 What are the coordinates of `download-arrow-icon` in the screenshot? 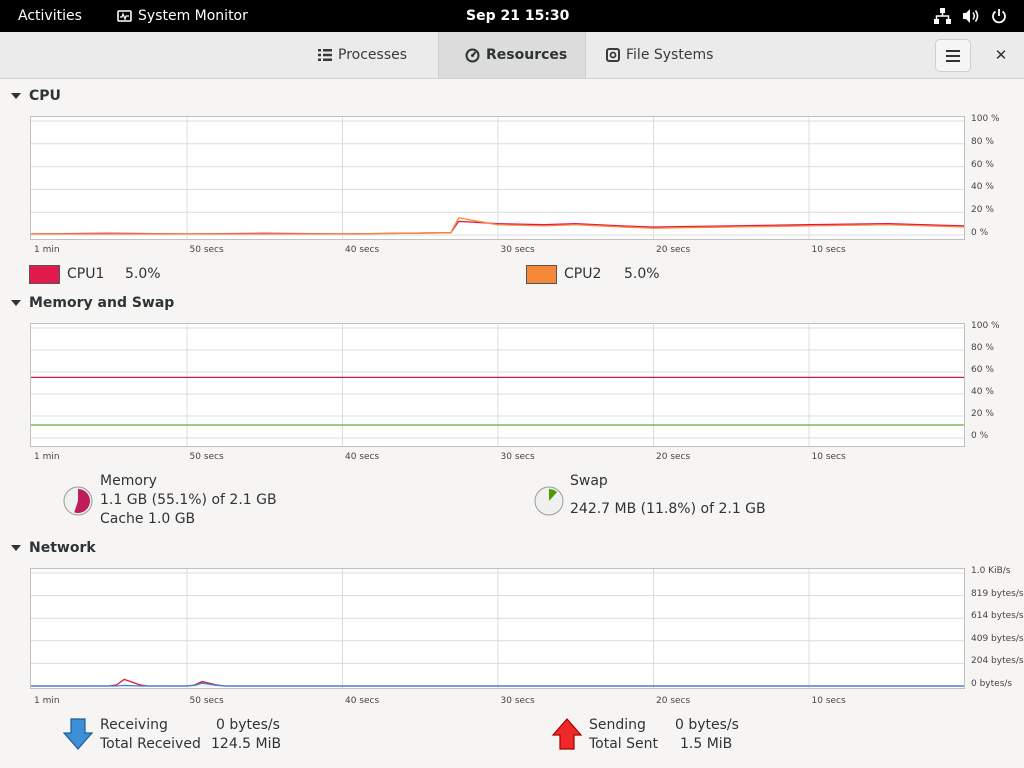 It's located at (78, 734).